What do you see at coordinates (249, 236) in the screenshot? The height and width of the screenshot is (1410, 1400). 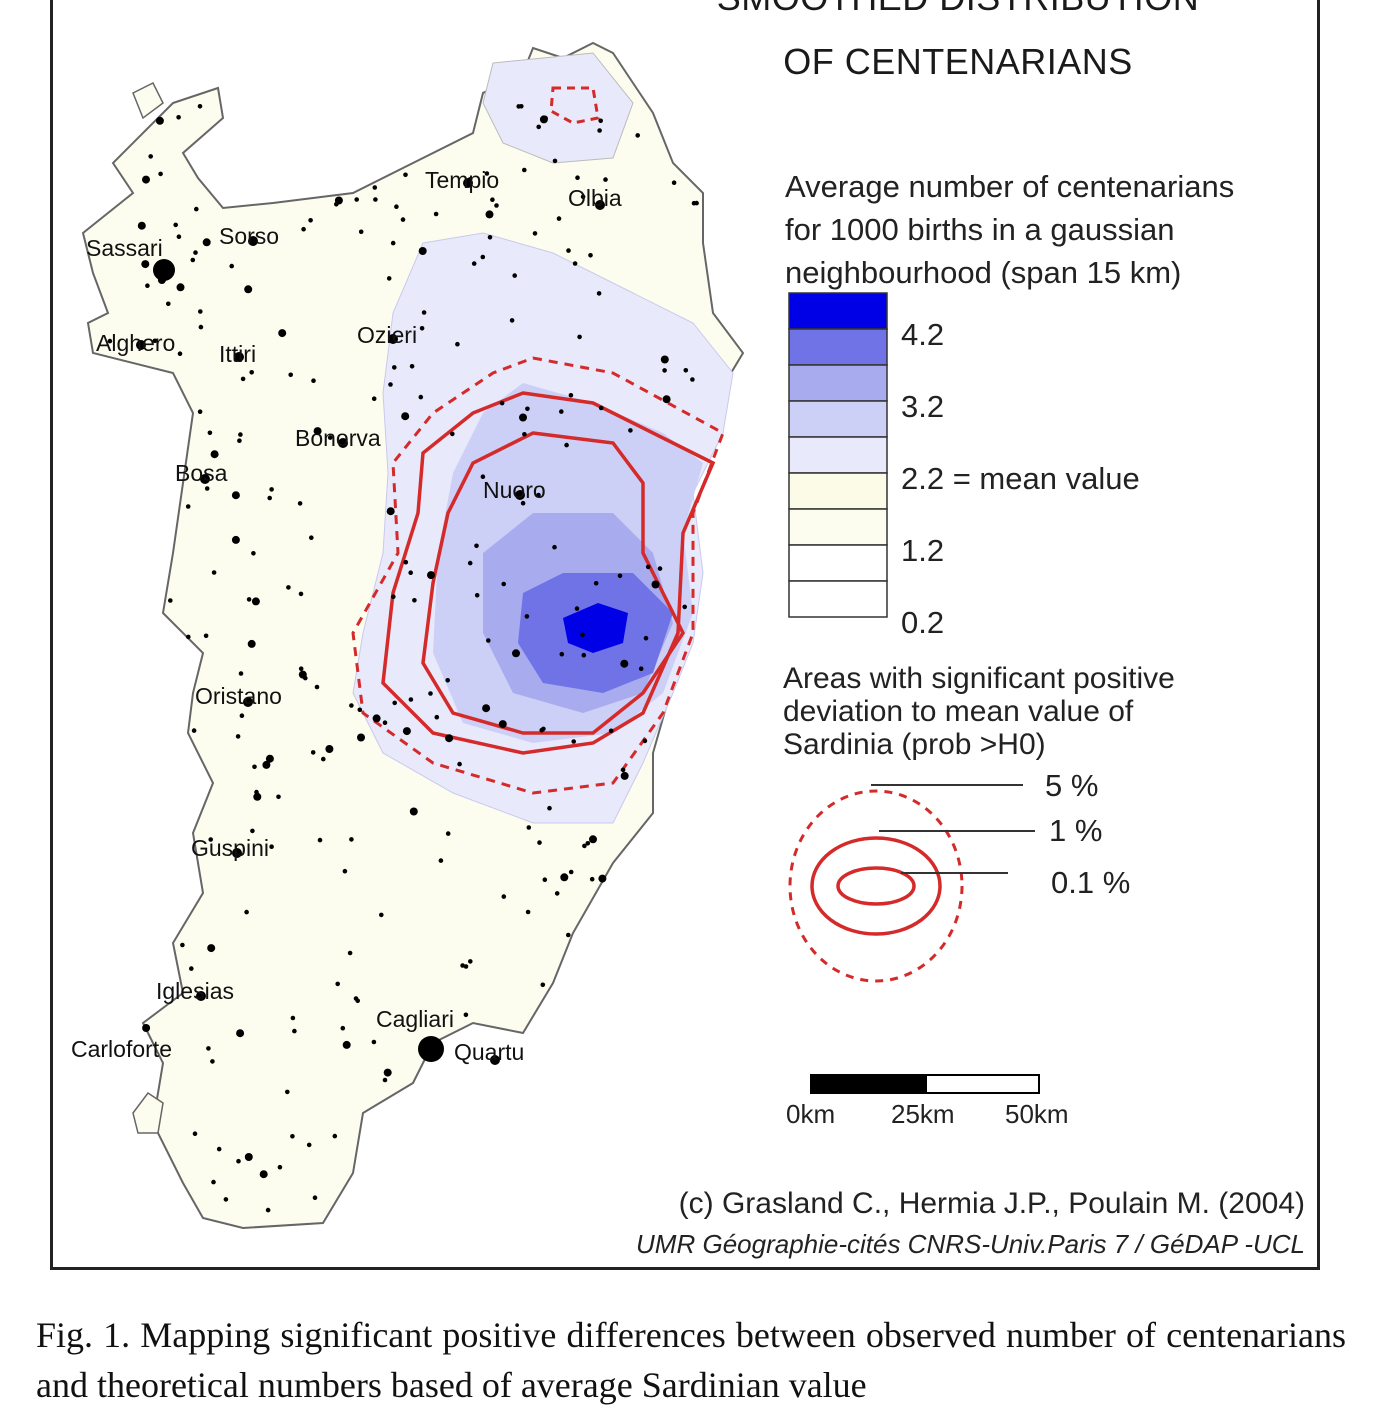 I see `city-label-sorso: Sorso` at bounding box center [249, 236].